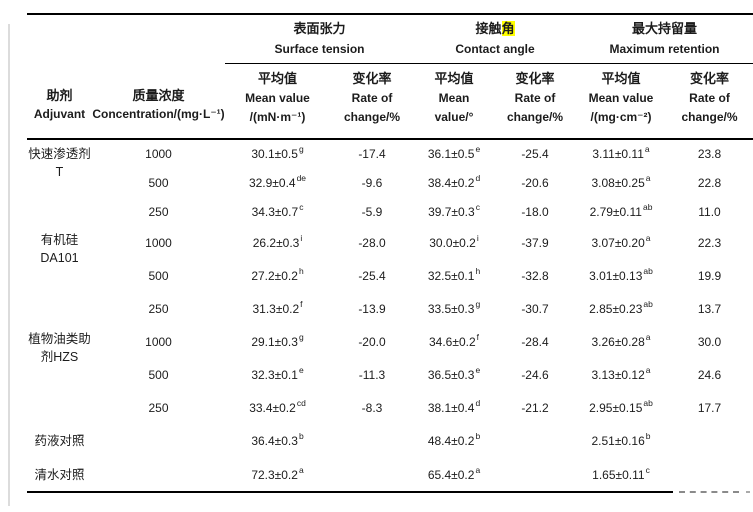  I want to click on sub-header-st-rate: 变化率 Rate of change/%, so click(372, 101).